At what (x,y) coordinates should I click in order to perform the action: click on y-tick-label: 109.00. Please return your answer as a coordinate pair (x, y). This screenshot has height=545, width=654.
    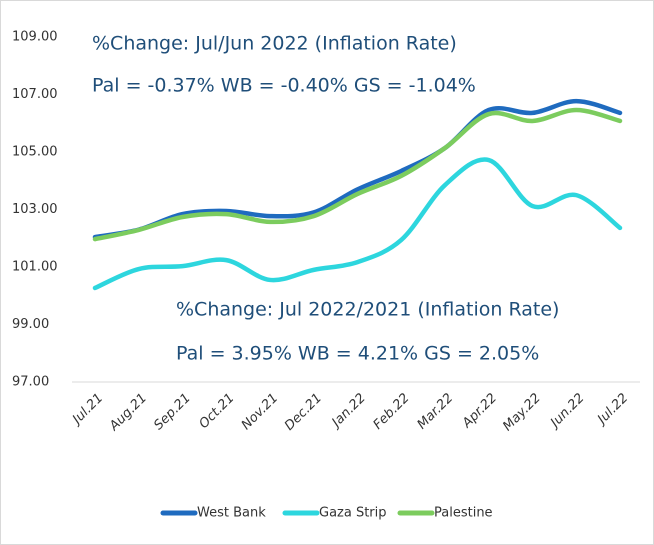
    Looking at the image, I should click on (35, 37).